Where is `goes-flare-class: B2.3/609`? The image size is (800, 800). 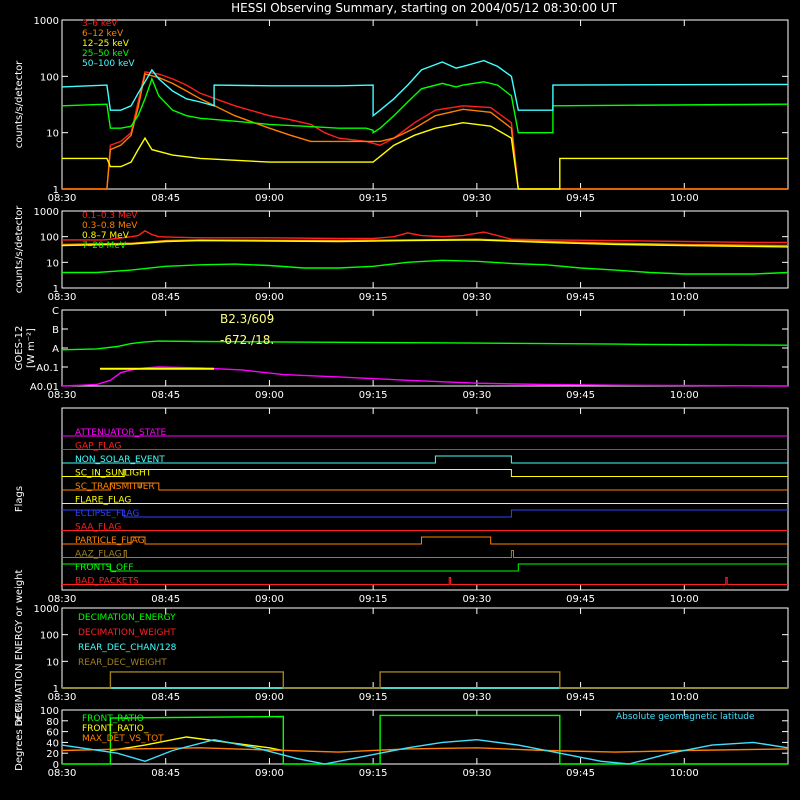 goes-flare-class: B2.3/609 is located at coordinates (247, 319).